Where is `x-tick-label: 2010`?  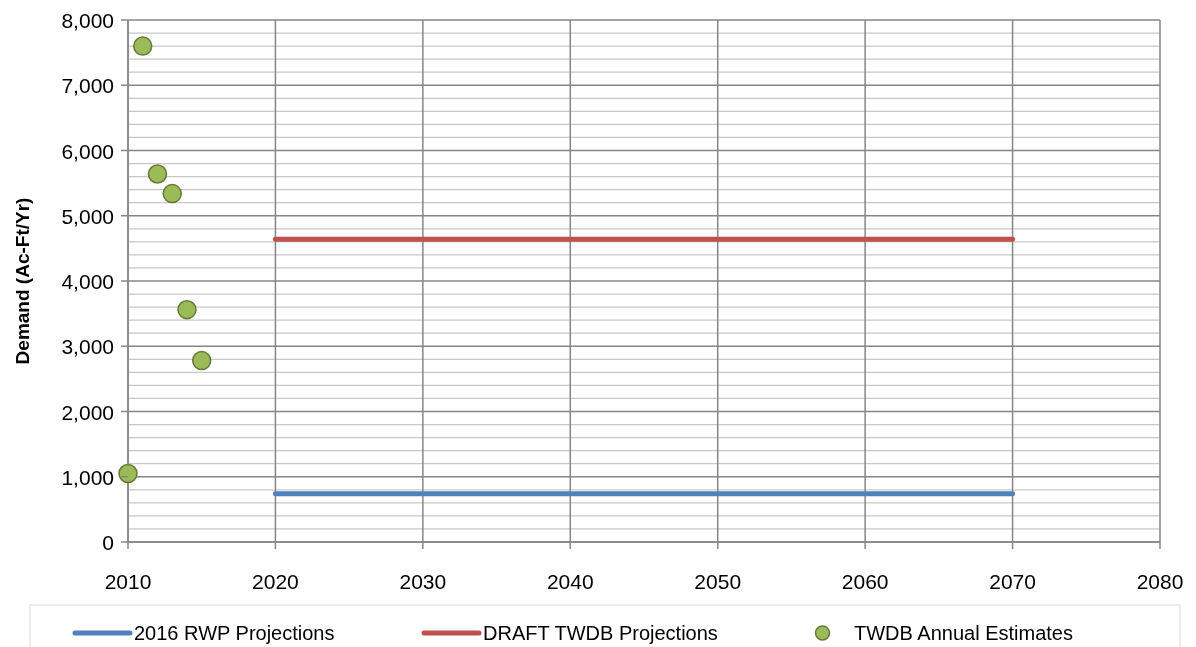
x-tick-label: 2010 is located at coordinates (128, 581).